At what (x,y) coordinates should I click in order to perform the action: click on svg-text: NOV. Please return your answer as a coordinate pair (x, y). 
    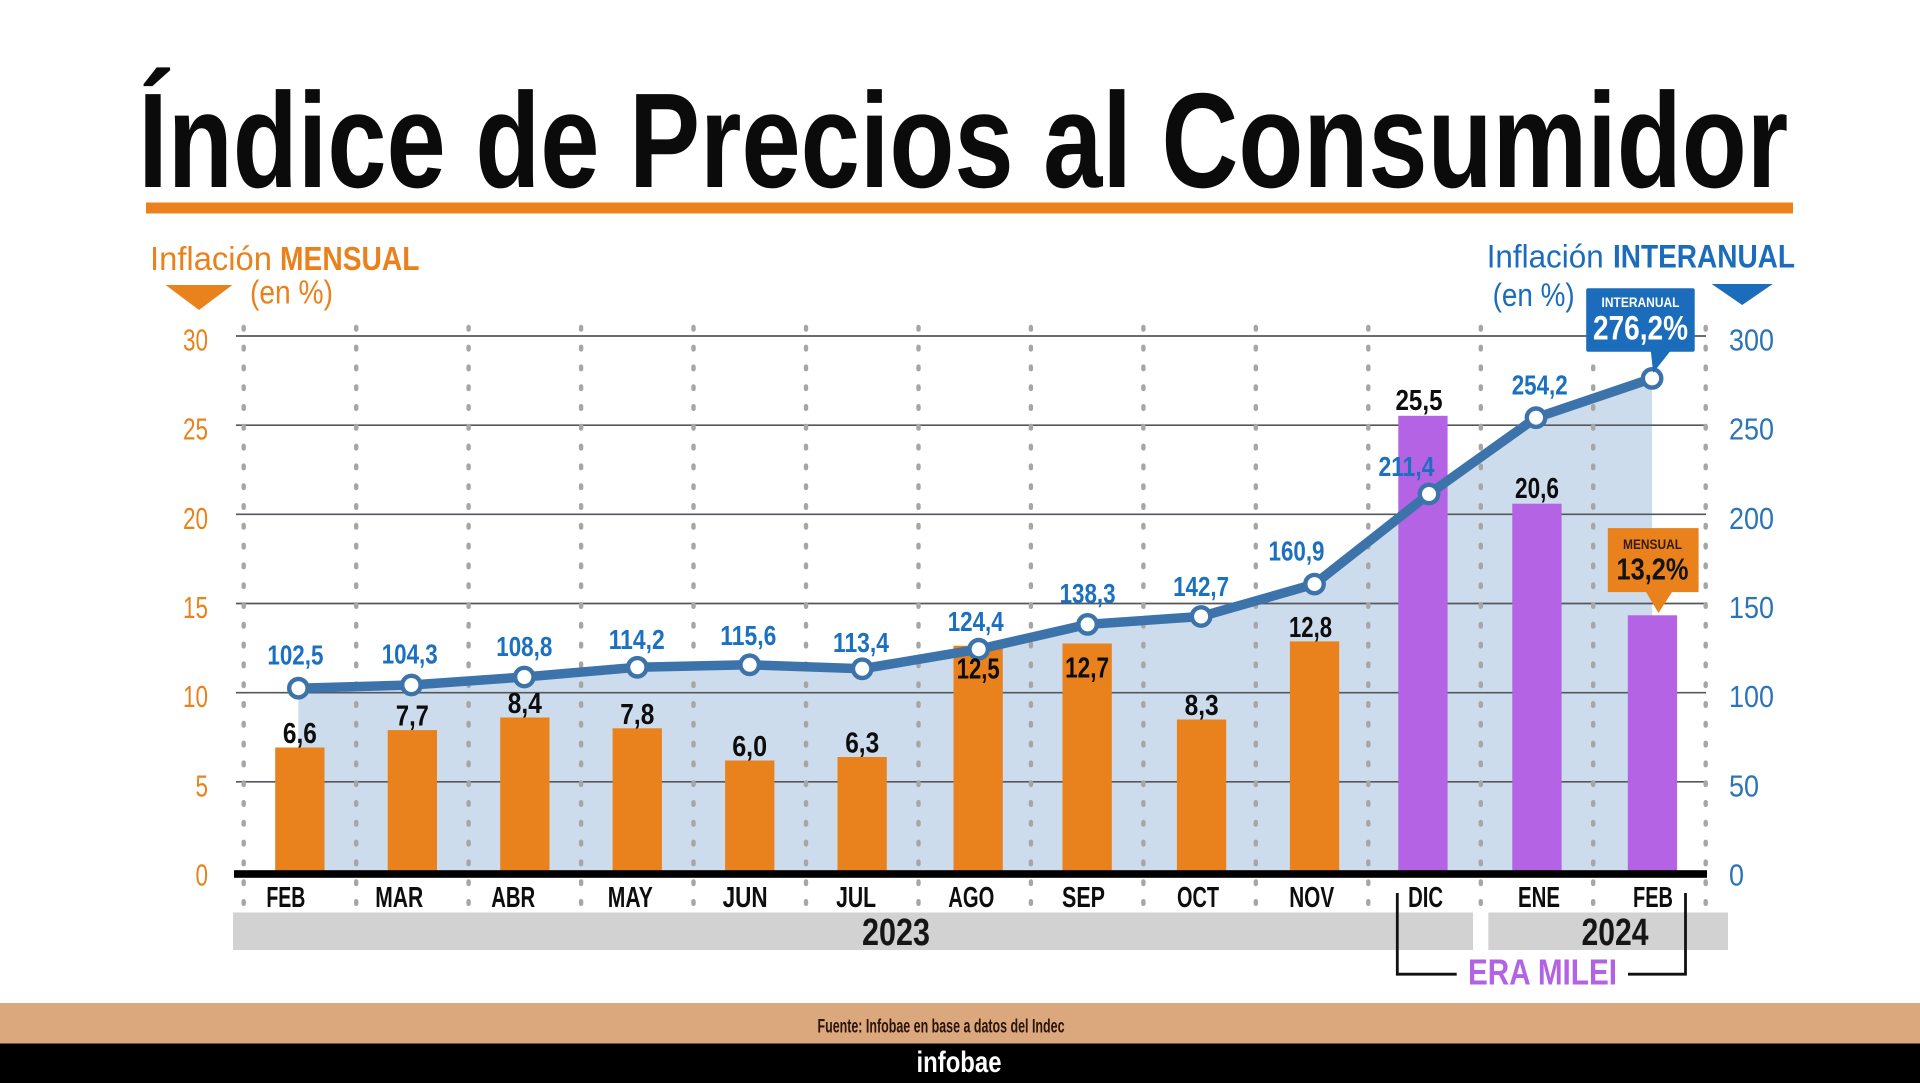
    Looking at the image, I should click on (1311, 898).